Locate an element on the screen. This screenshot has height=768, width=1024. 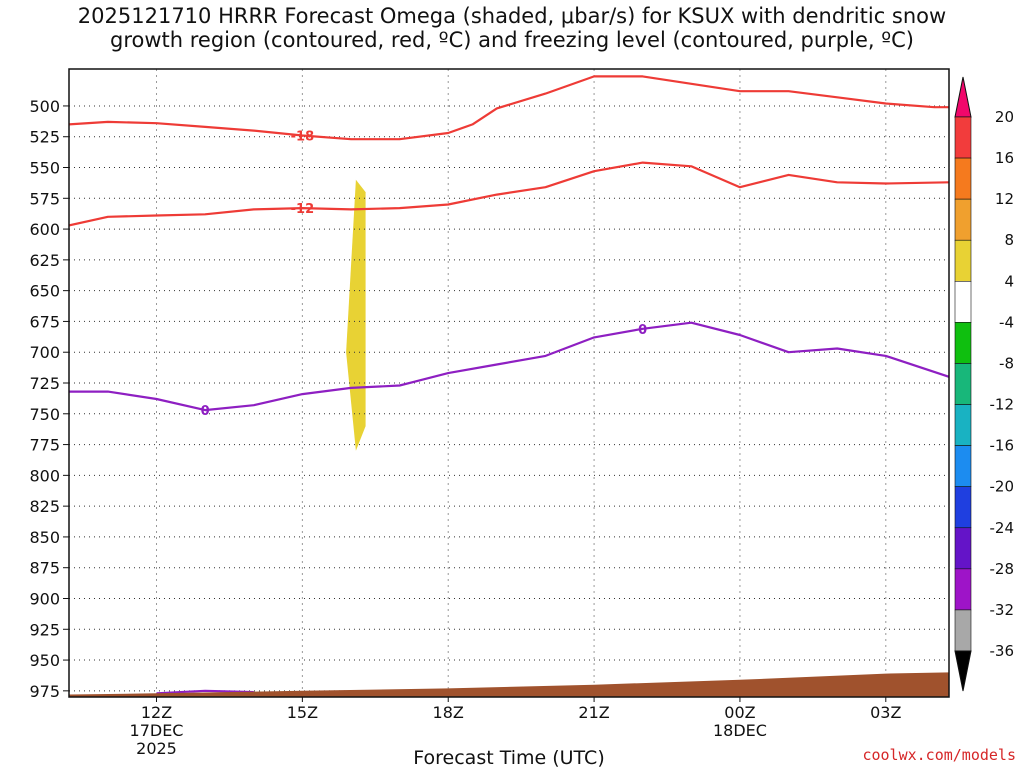
colorbar-label-13: -36 is located at coordinates (1002, 651).